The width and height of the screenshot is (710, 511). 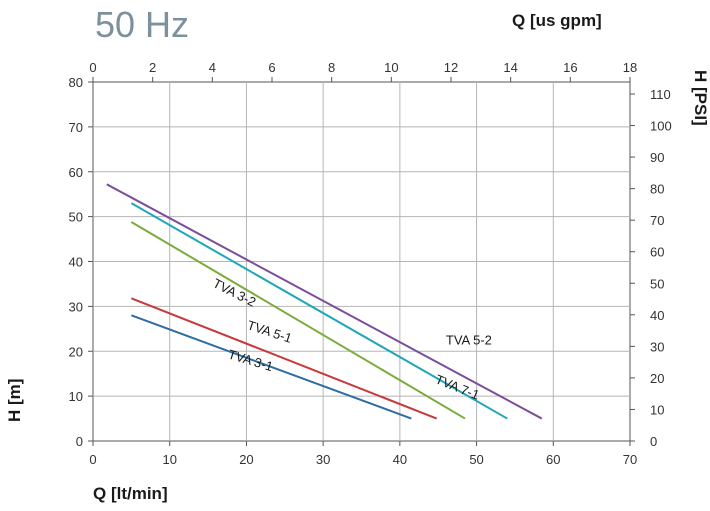 I want to click on y2-tick-label: 70, so click(x=657, y=220).